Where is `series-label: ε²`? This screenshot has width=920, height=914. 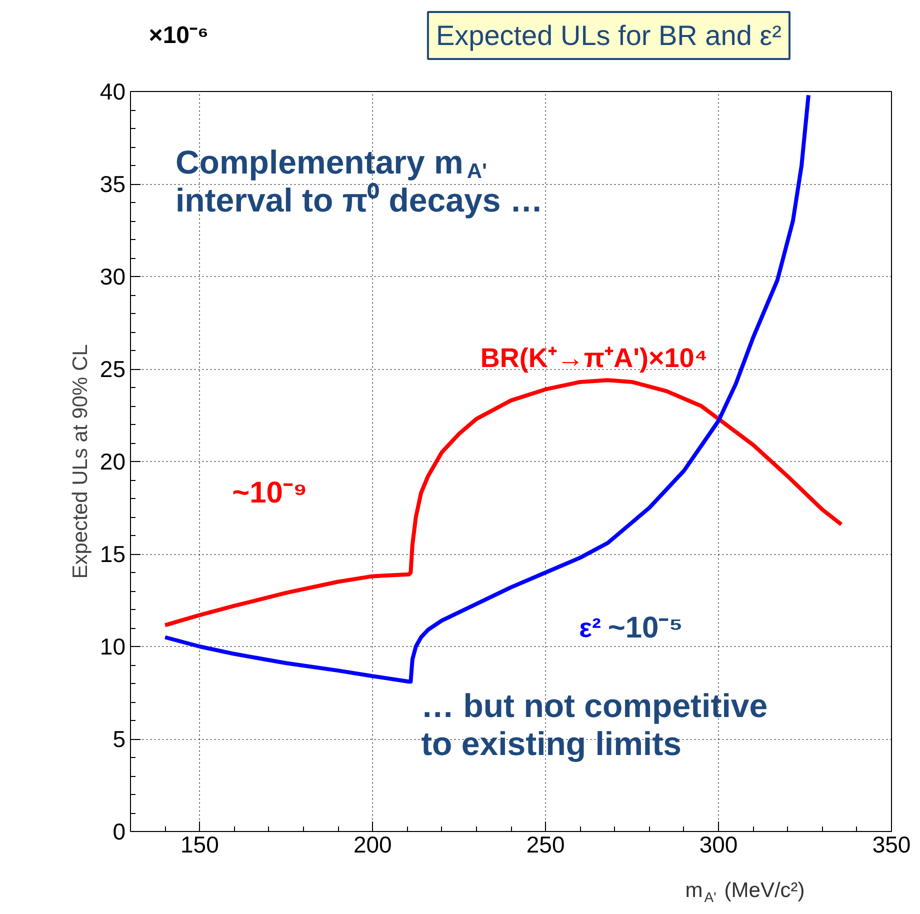
series-label: ε² is located at coordinates (590, 628).